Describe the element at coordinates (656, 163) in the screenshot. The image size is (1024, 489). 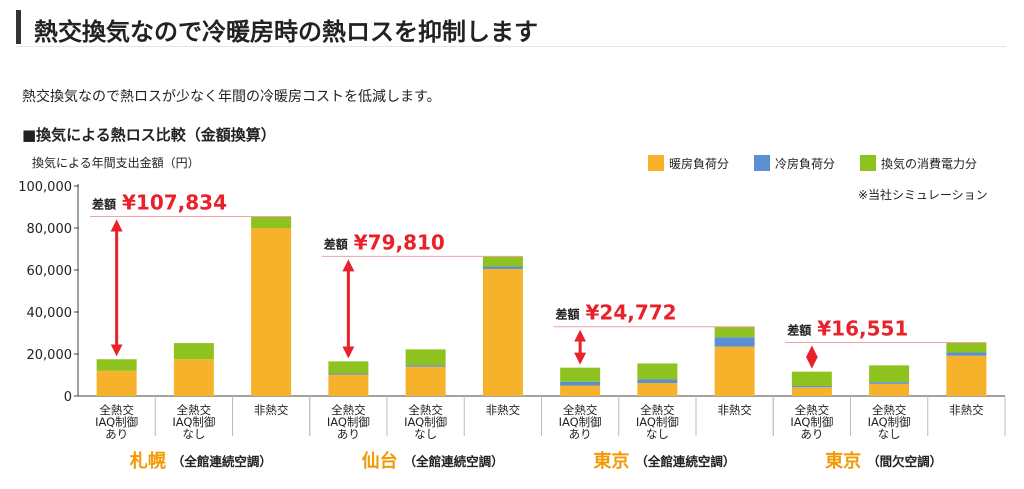
I see `legend-swatch-heating` at that location.